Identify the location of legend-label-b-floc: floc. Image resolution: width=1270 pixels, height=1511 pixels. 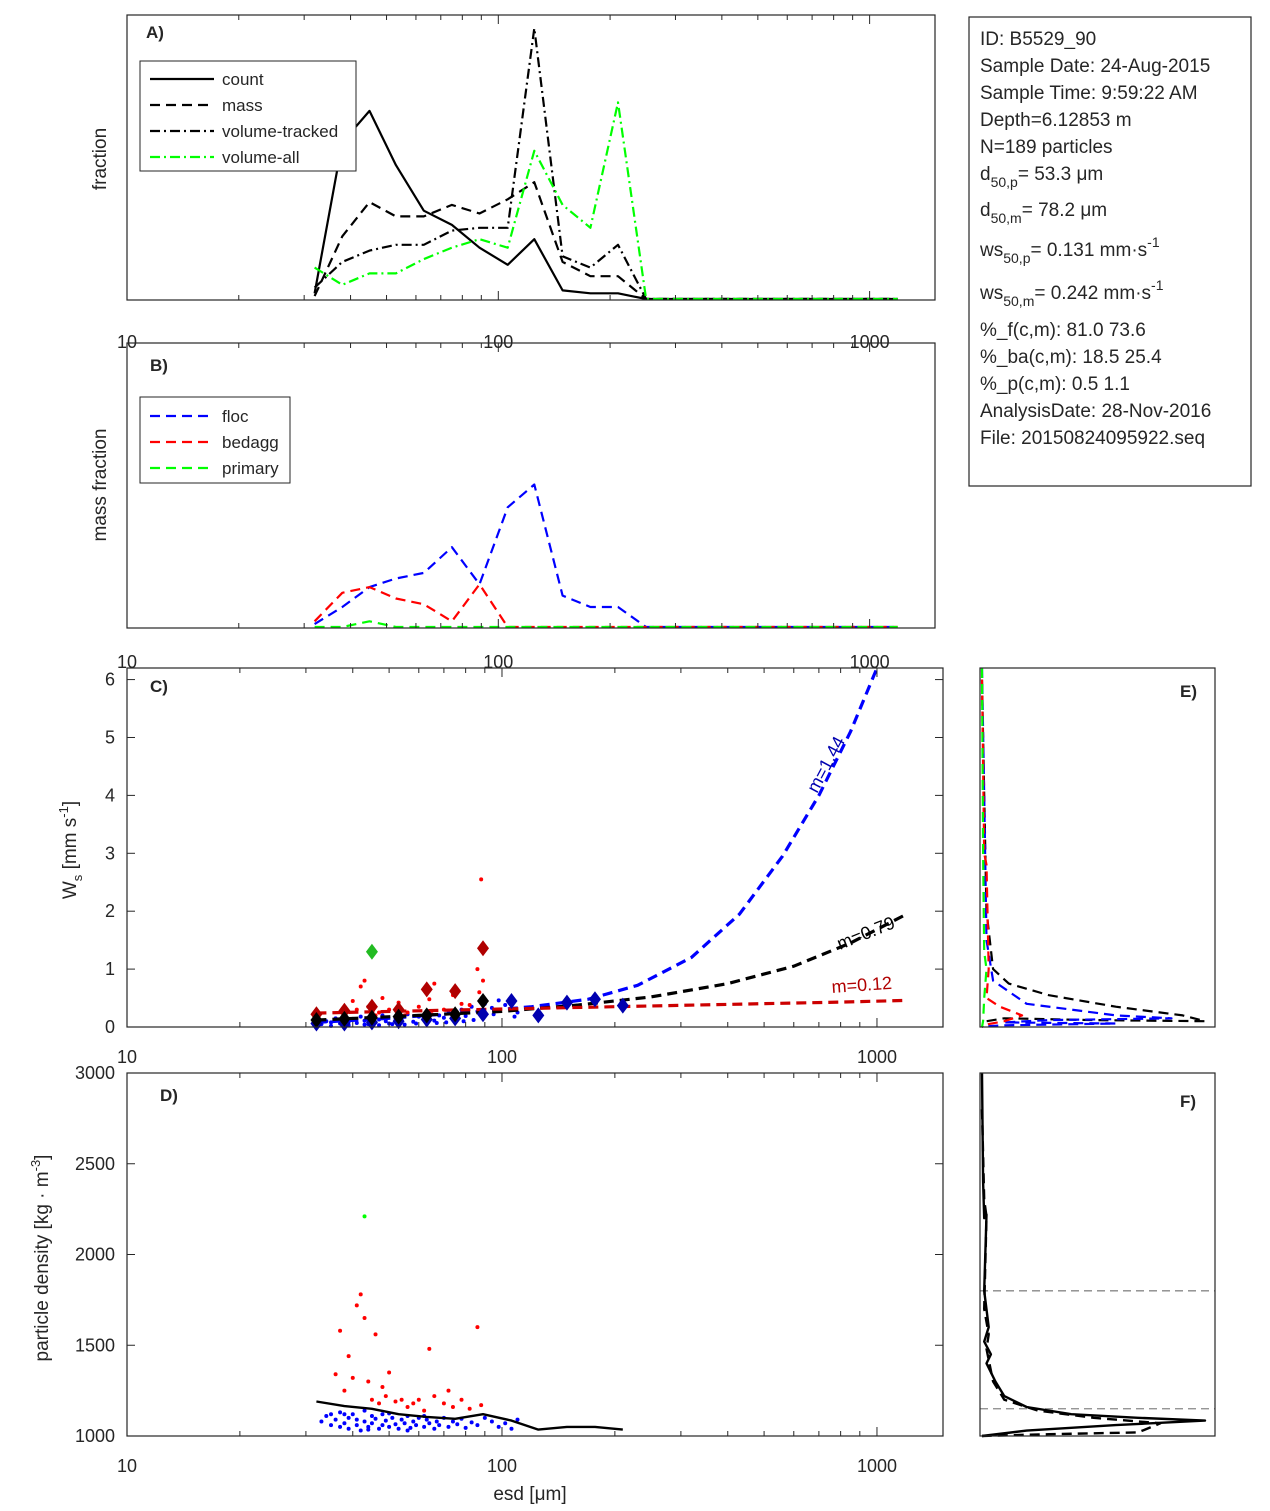
(235, 416).